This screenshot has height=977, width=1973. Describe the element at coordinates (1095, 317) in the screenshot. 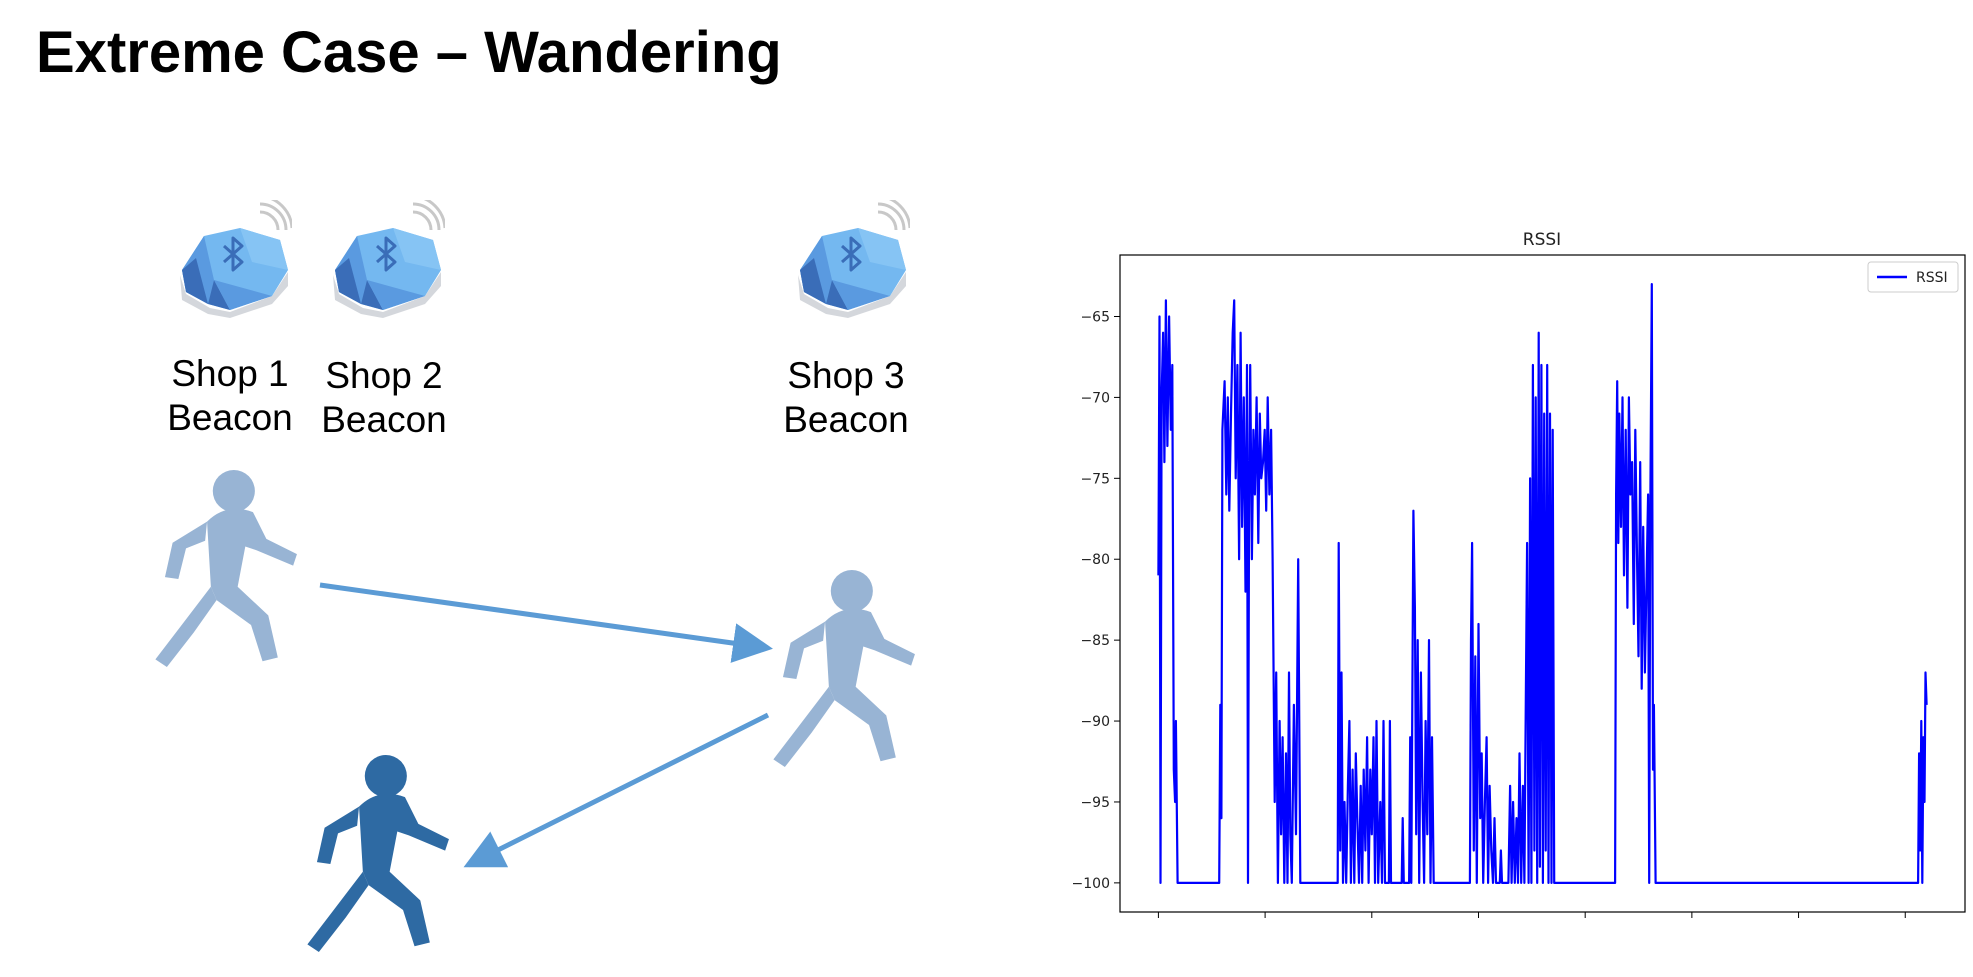

I see `y-tick-label: −65` at that location.